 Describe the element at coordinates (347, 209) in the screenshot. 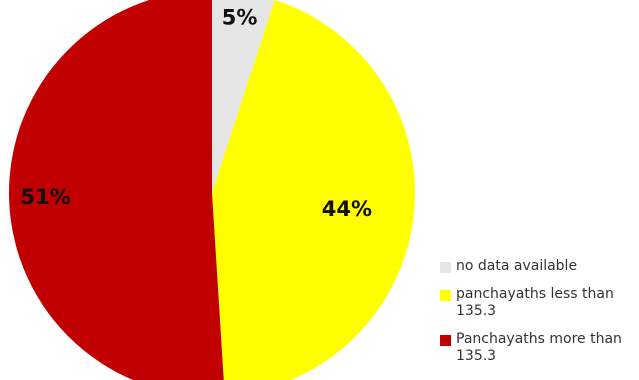

I see `slice-label-less: 44%` at that location.